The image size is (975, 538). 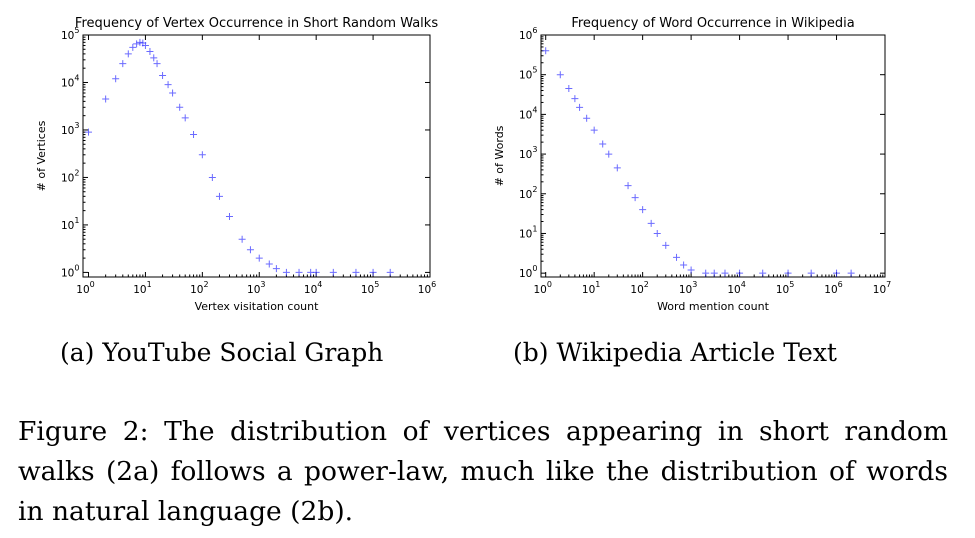 I want to click on y-tick-exponent: 2, so click(x=76, y=172).